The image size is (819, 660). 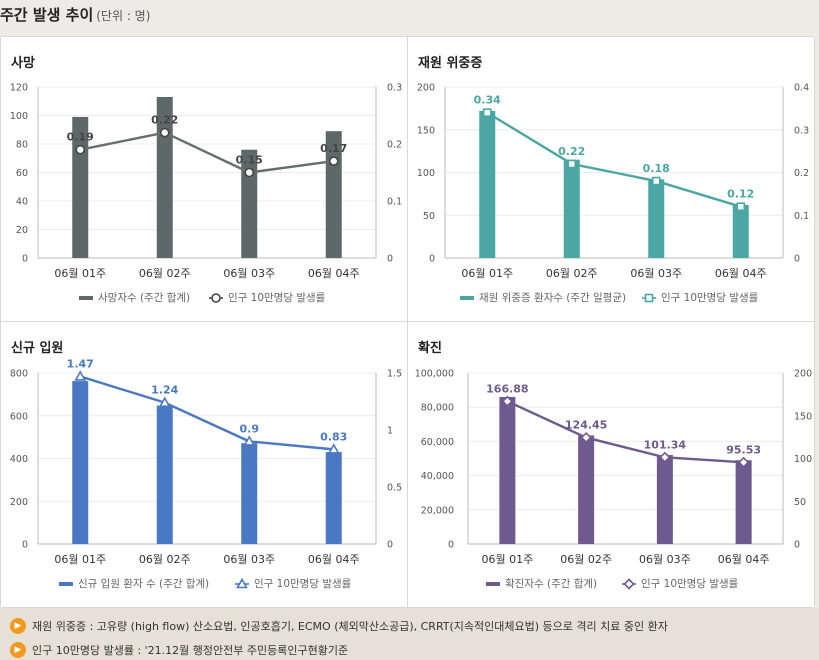 I want to click on y-tick-label: 400, so click(x=19, y=459).